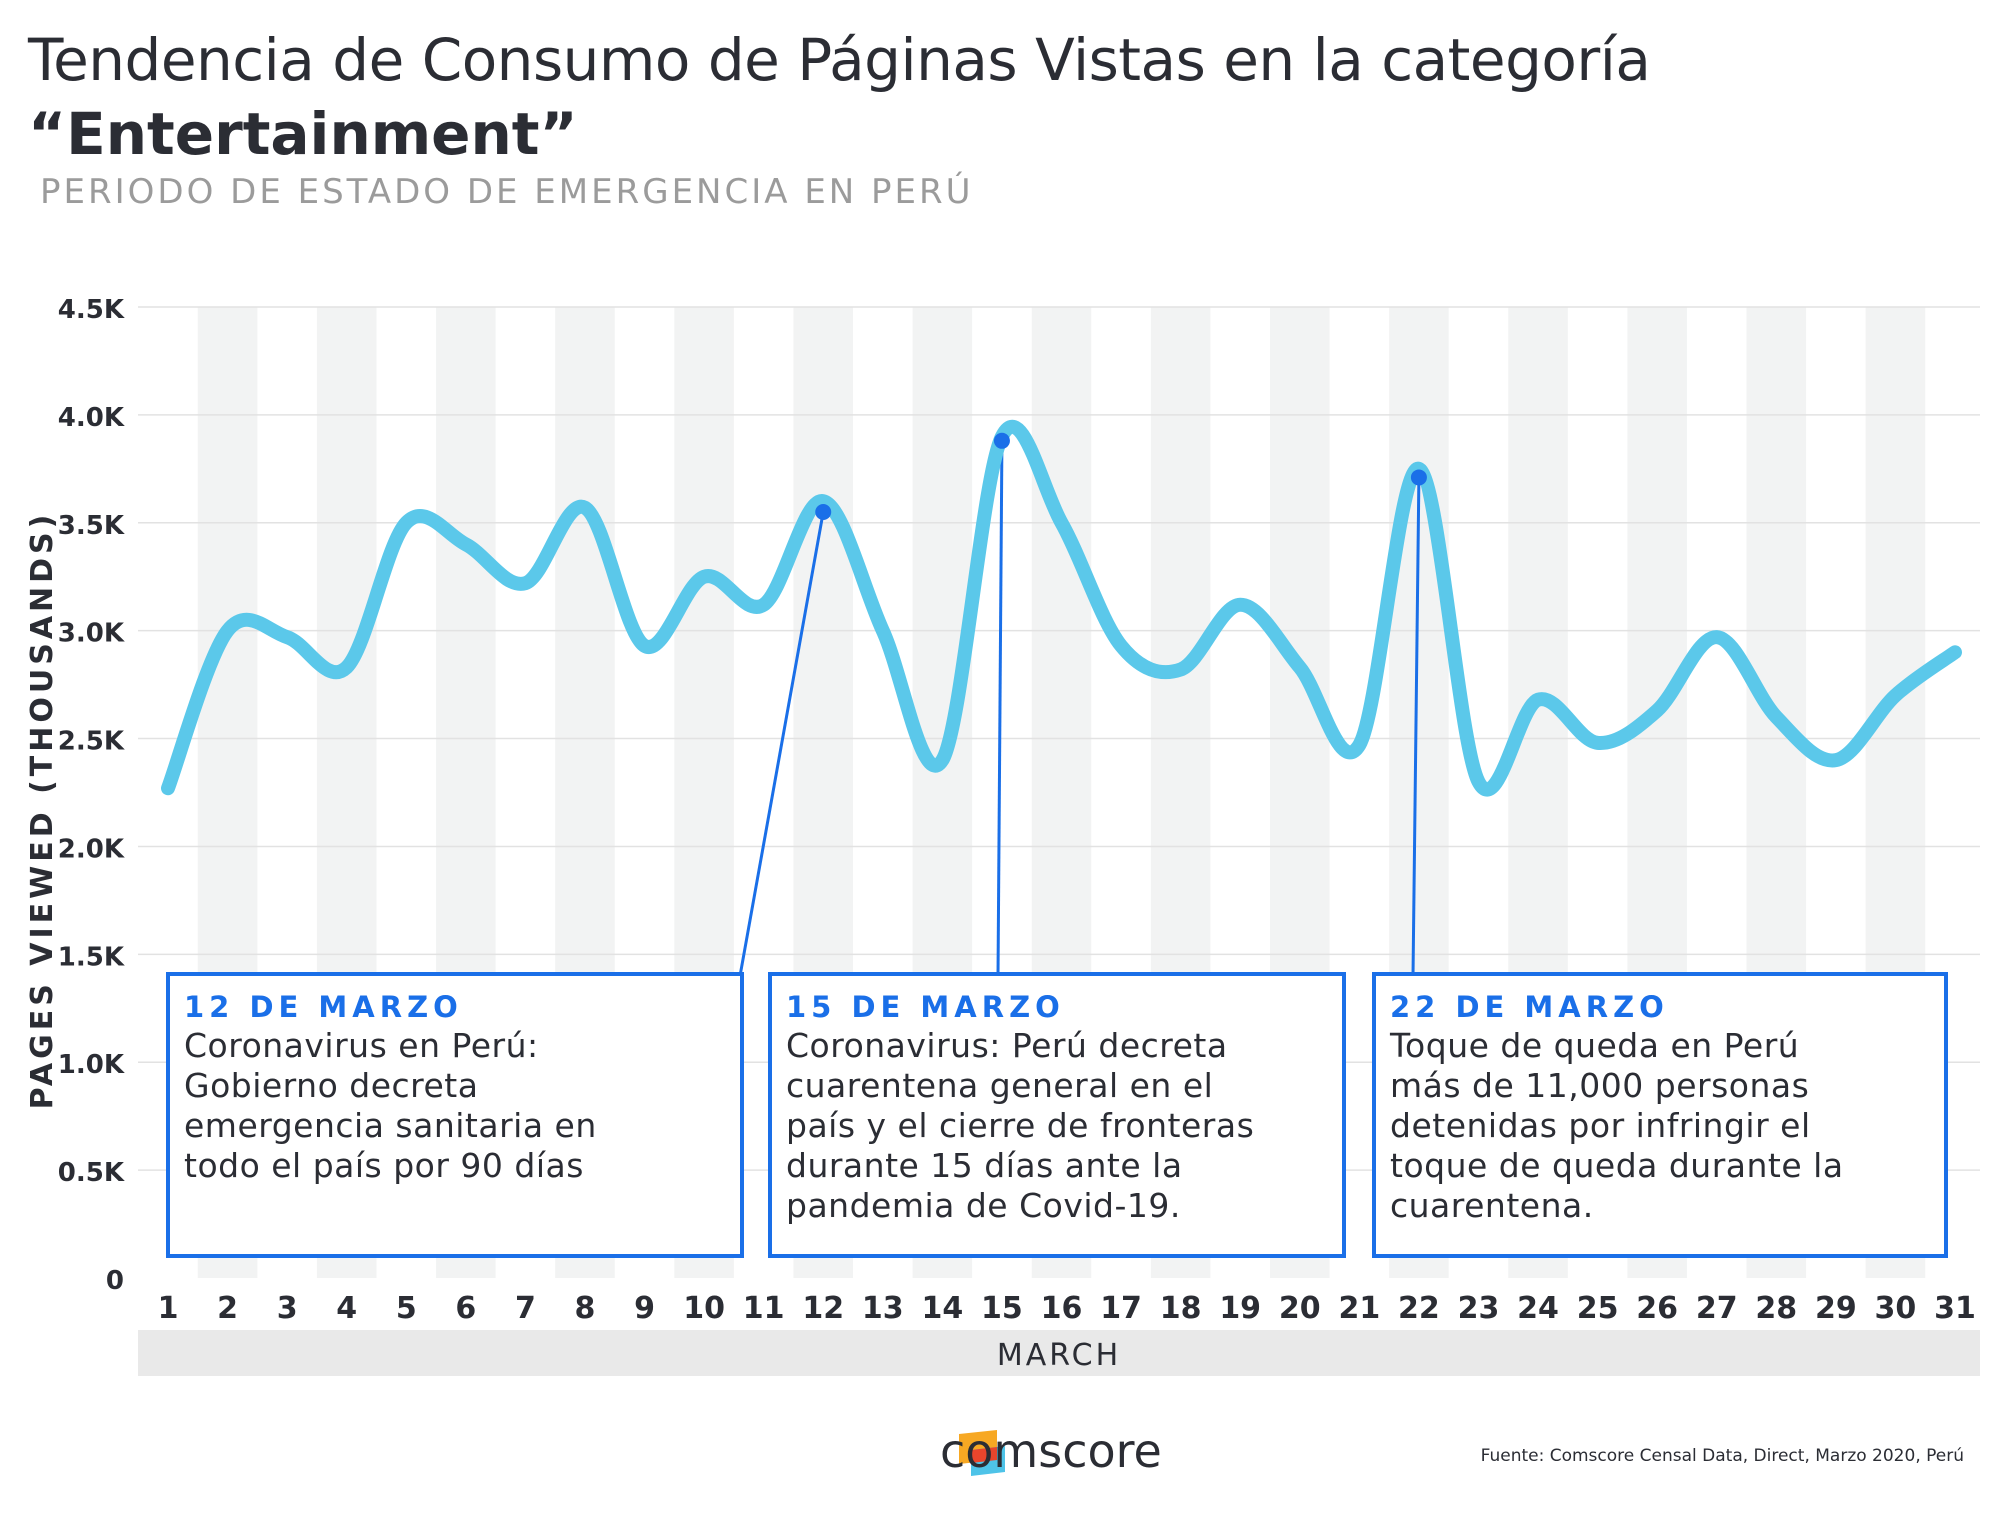  Describe the element at coordinates (331, 1085) in the screenshot. I see `annotation-text-line: Gobierno decreta` at that location.